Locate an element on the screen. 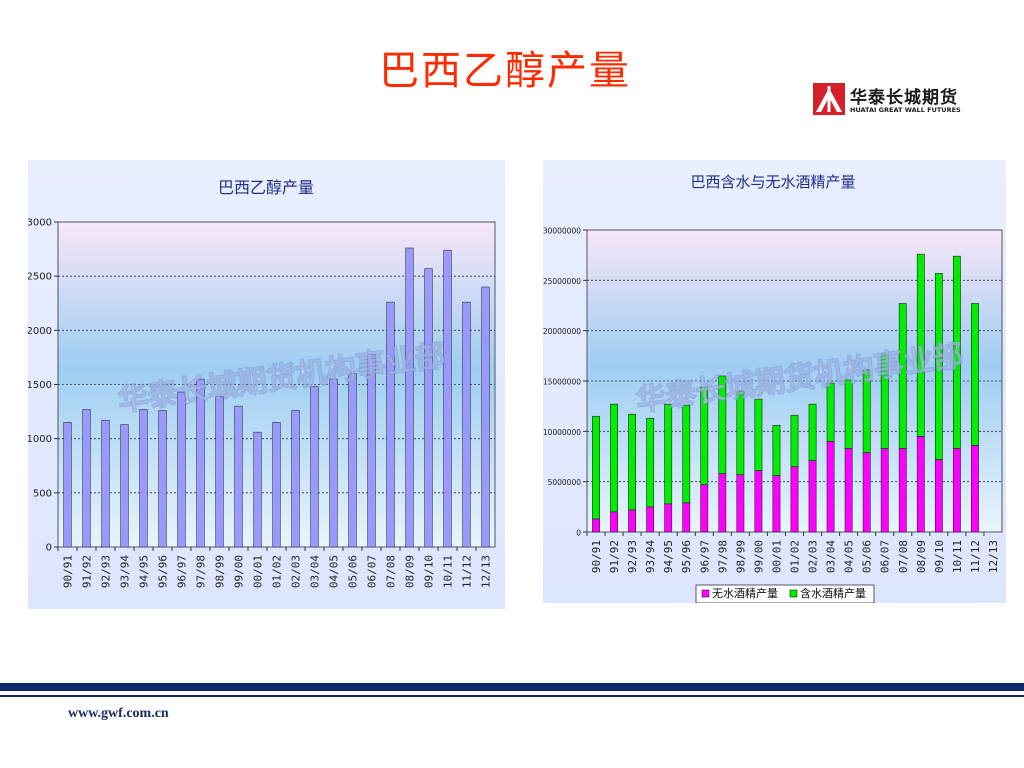 The width and height of the screenshot is (1024, 768). slide-title: 巴西乙醇产量 is located at coordinates (505, 71).